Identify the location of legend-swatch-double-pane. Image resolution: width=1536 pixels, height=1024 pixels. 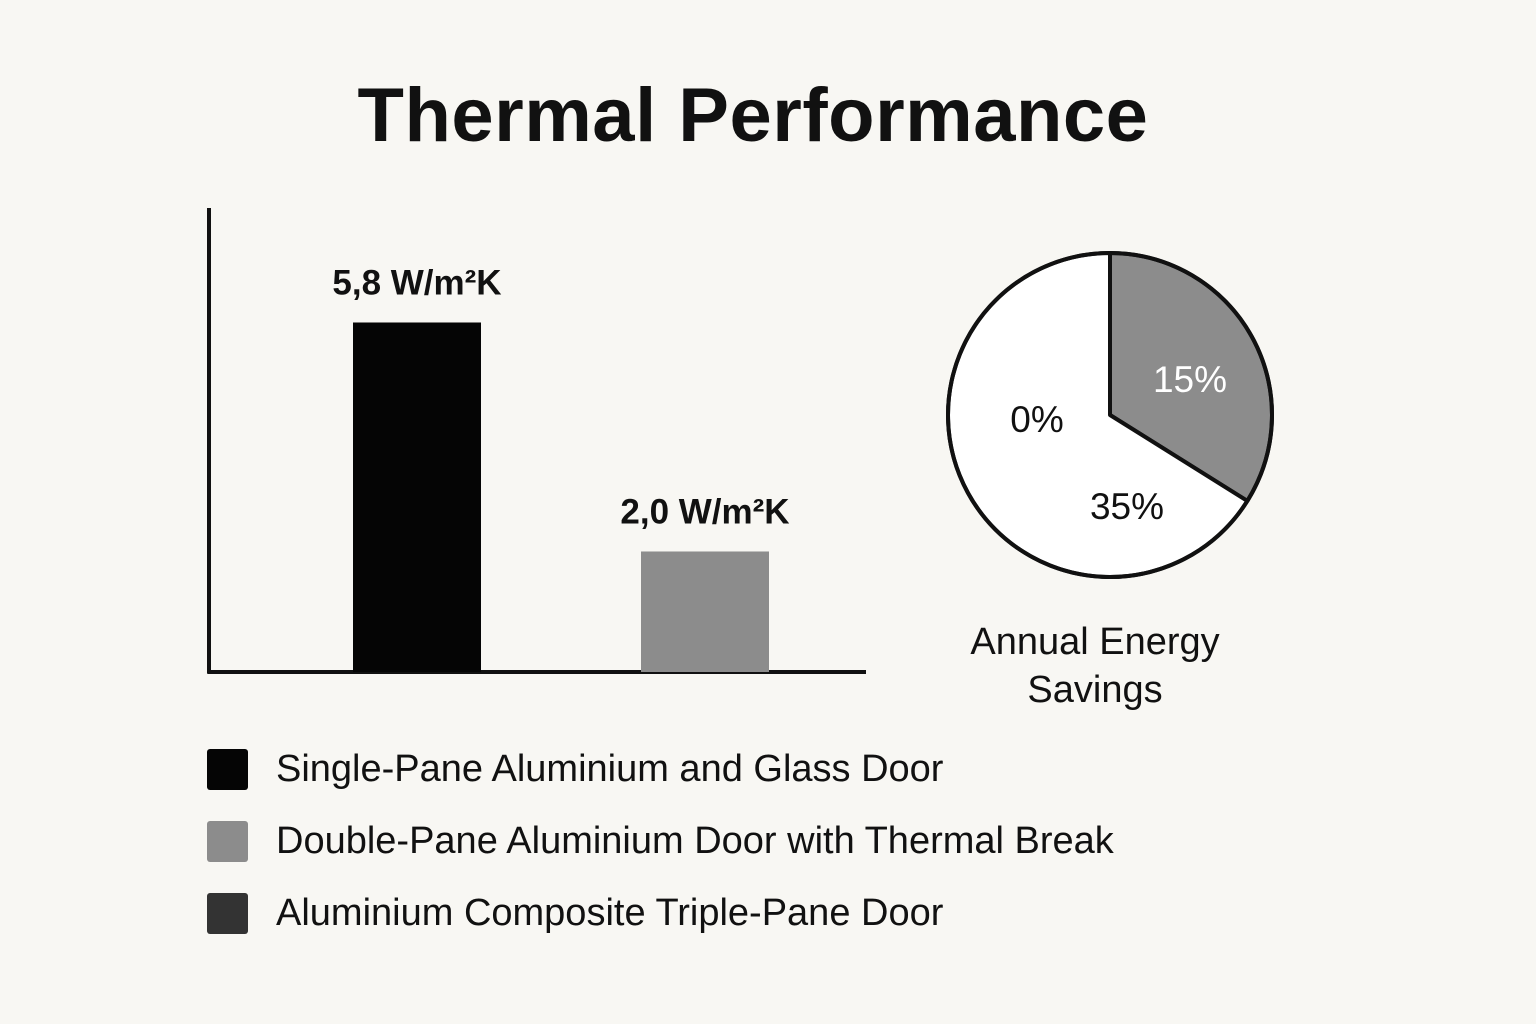
(227, 841).